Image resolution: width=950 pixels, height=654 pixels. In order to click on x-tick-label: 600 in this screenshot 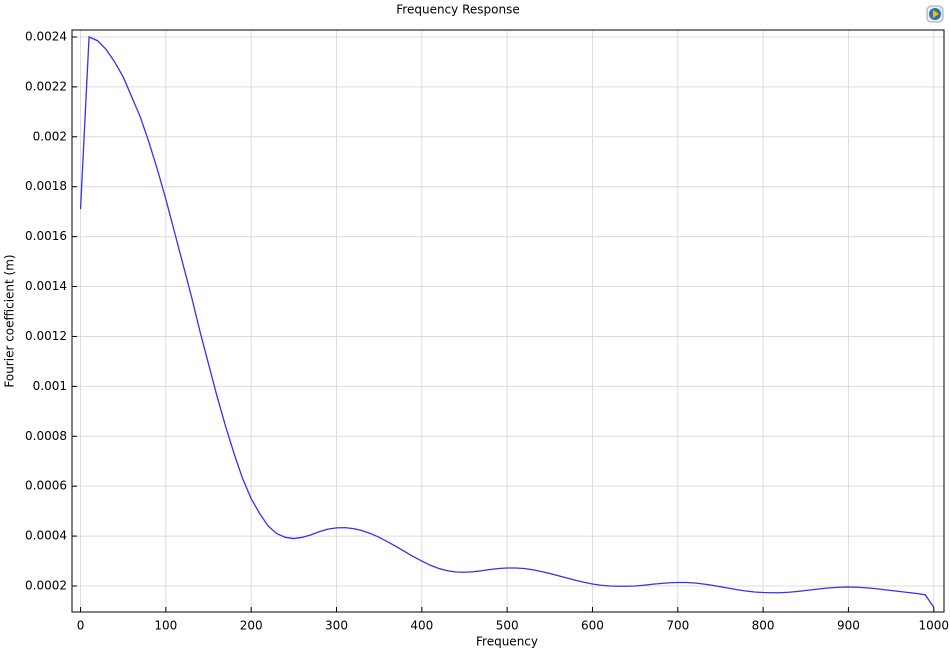, I will do `click(592, 626)`.